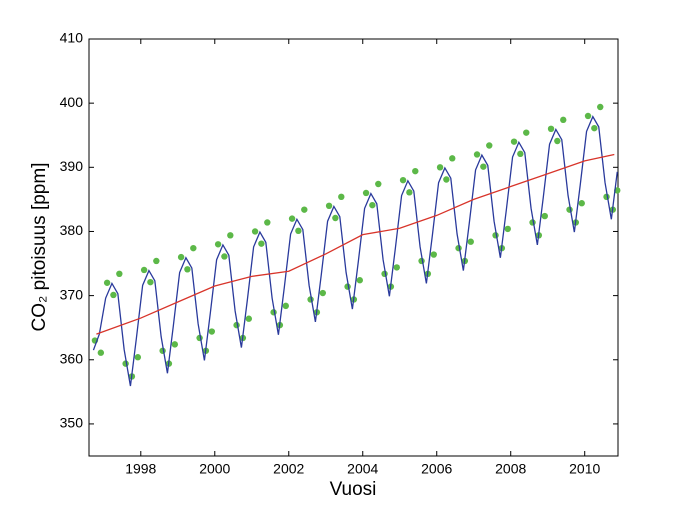 The height and width of the screenshot is (512, 683). What do you see at coordinates (214, 469) in the screenshot?
I see `x-tick-label: 2000` at bounding box center [214, 469].